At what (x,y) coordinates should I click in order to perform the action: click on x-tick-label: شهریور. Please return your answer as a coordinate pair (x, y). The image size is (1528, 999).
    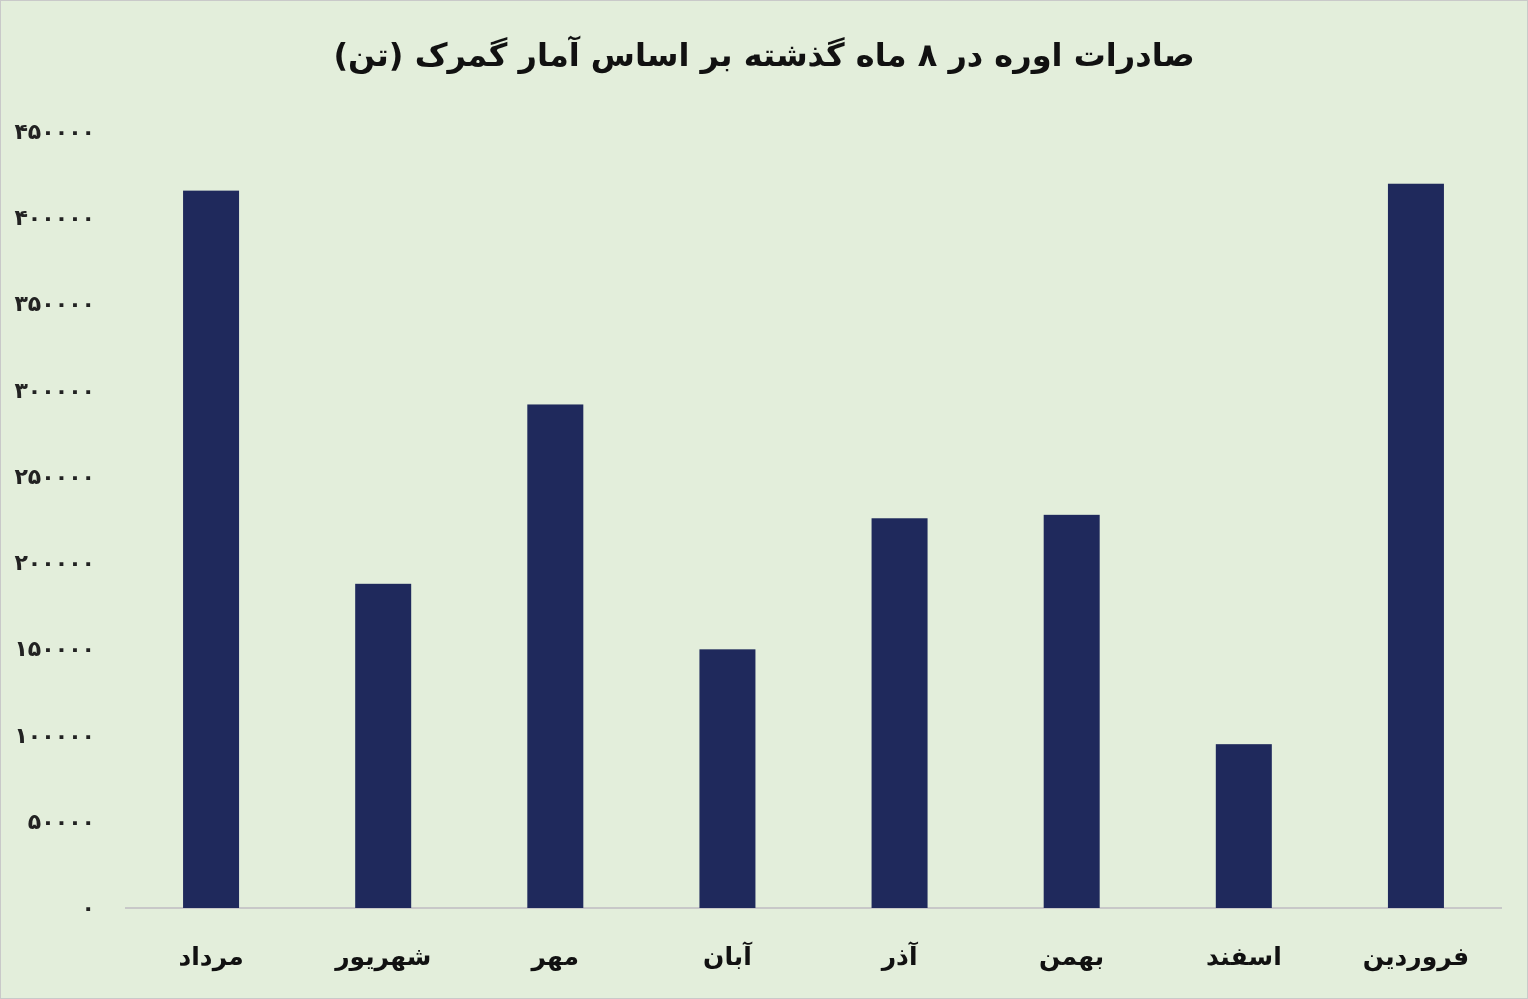
    Looking at the image, I should click on (382, 957).